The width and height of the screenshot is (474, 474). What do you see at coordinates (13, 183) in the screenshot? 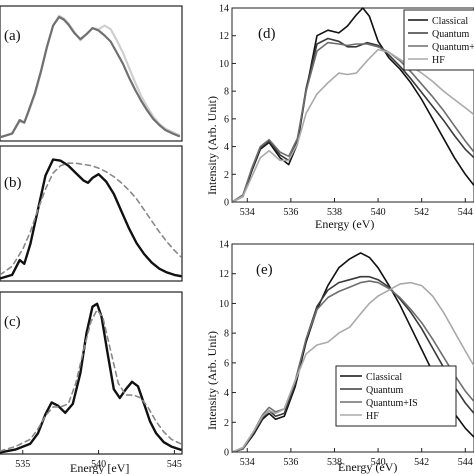
I see `panel-b-label: (b)` at bounding box center [13, 183].